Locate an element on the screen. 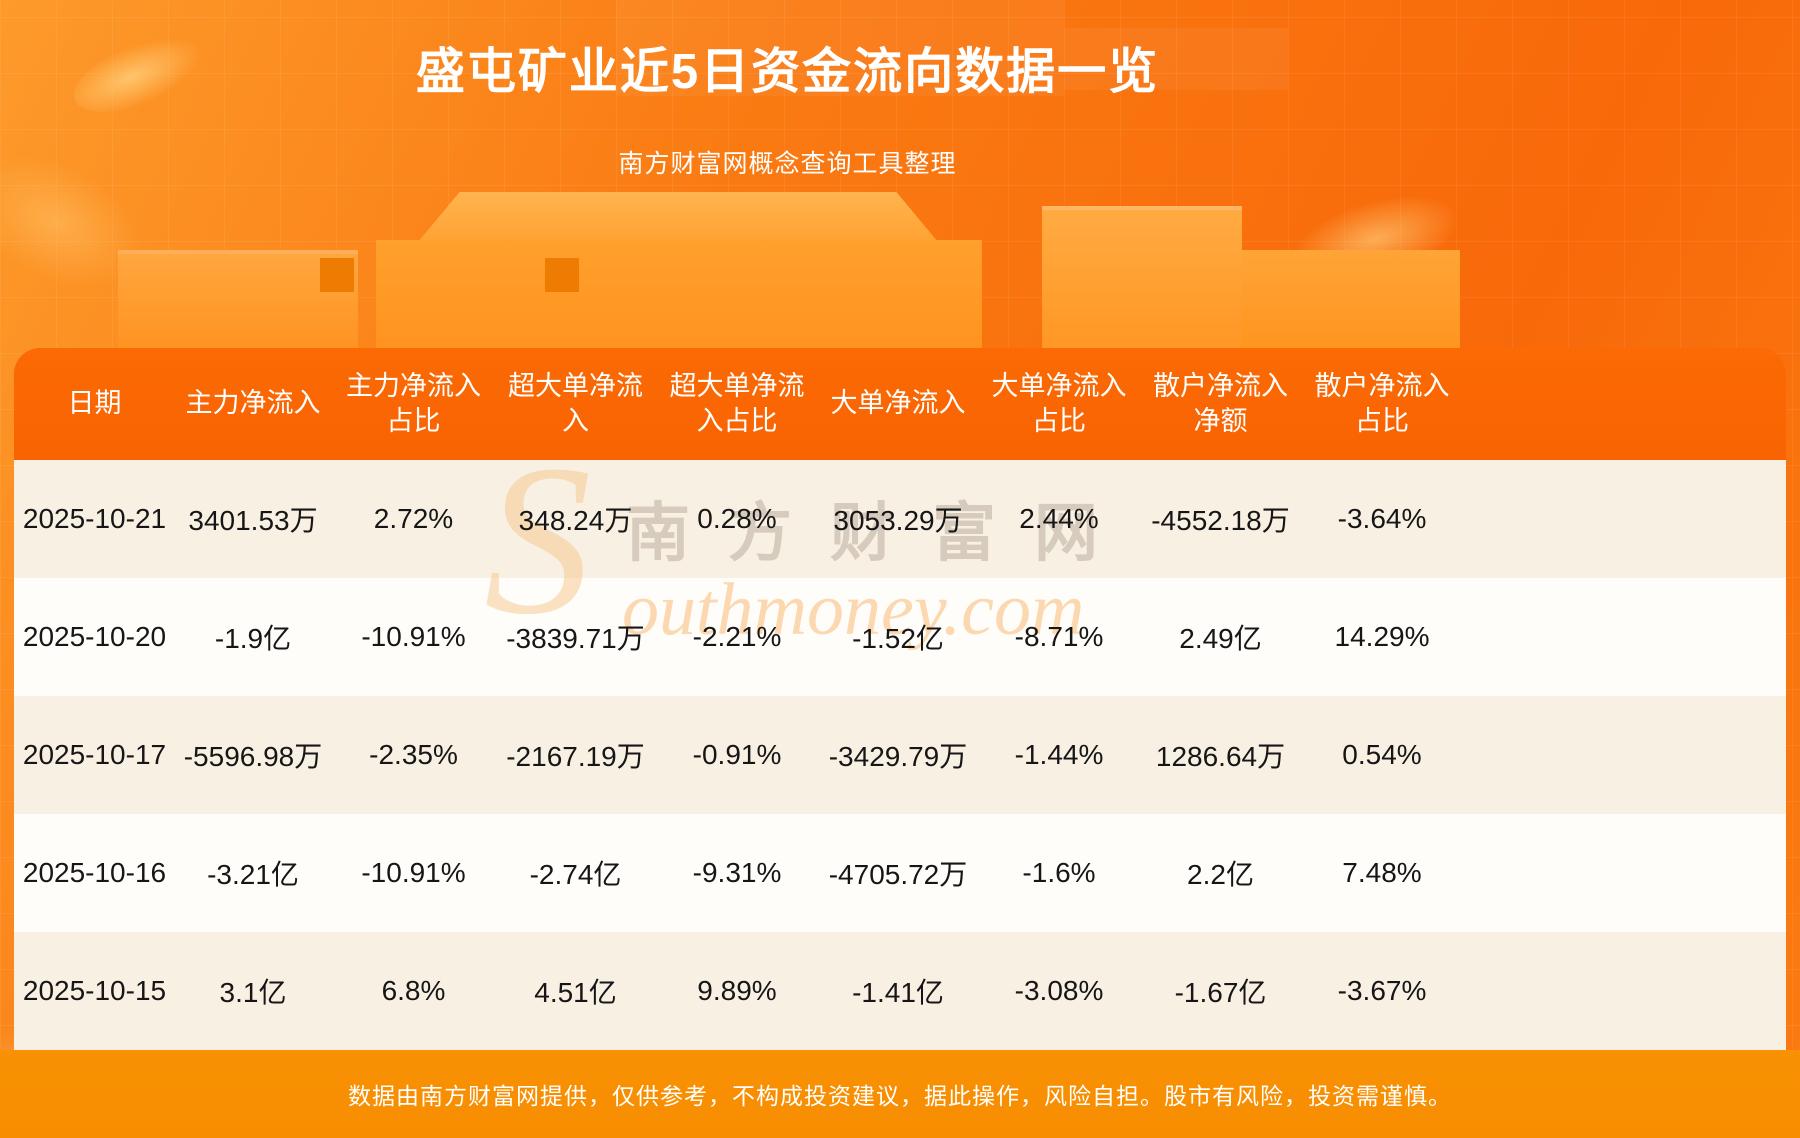  cell-text: -8.71% is located at coordinates (1059, 636).